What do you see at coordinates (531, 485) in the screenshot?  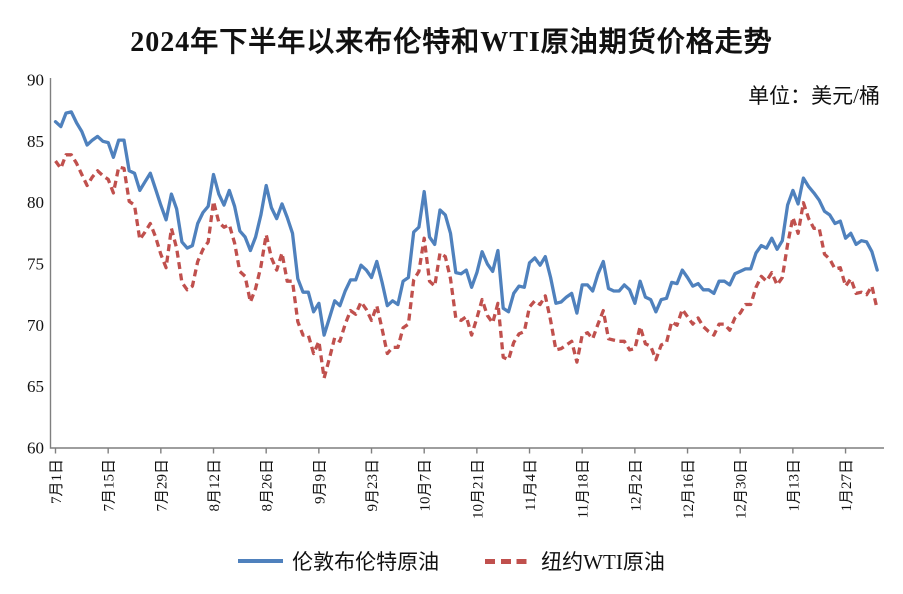 I see `x-tick-label: 11月4日` at bounding box center [531, 485].